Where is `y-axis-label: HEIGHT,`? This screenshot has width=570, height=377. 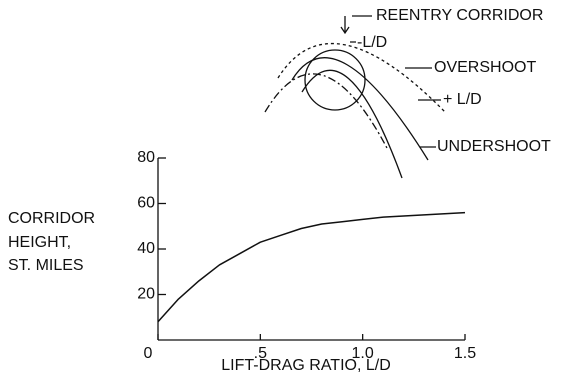
y-axis-label: HEIGHT, is located at coordinates (39, 242).